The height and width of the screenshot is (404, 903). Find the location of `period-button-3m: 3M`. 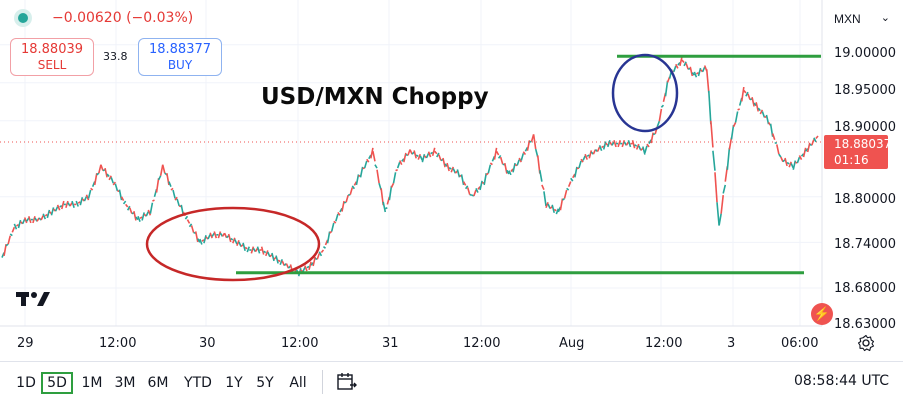

period-button-3m: 3M is located at coordinates (125, 383).